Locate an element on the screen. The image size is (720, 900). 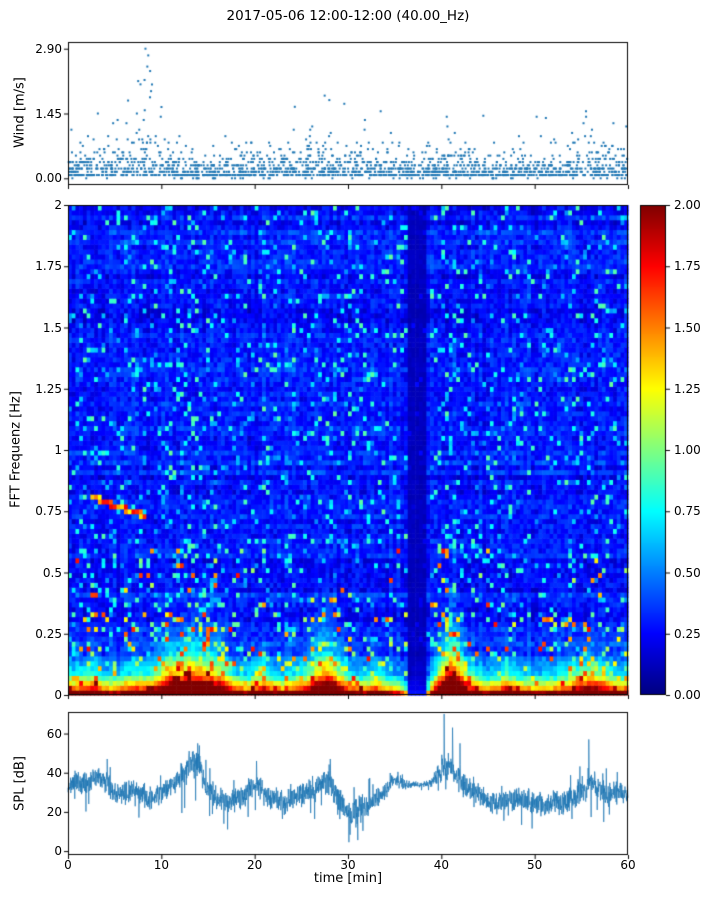
colorbar-tick-label: 0.50 is located at coordinates (687, 572).